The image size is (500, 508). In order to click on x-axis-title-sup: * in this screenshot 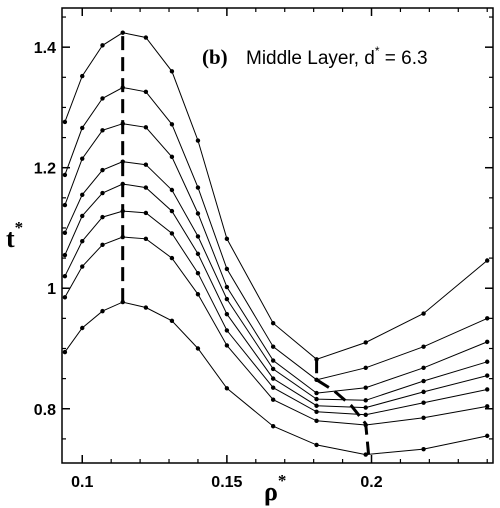, I will do `click(282, 480)`.